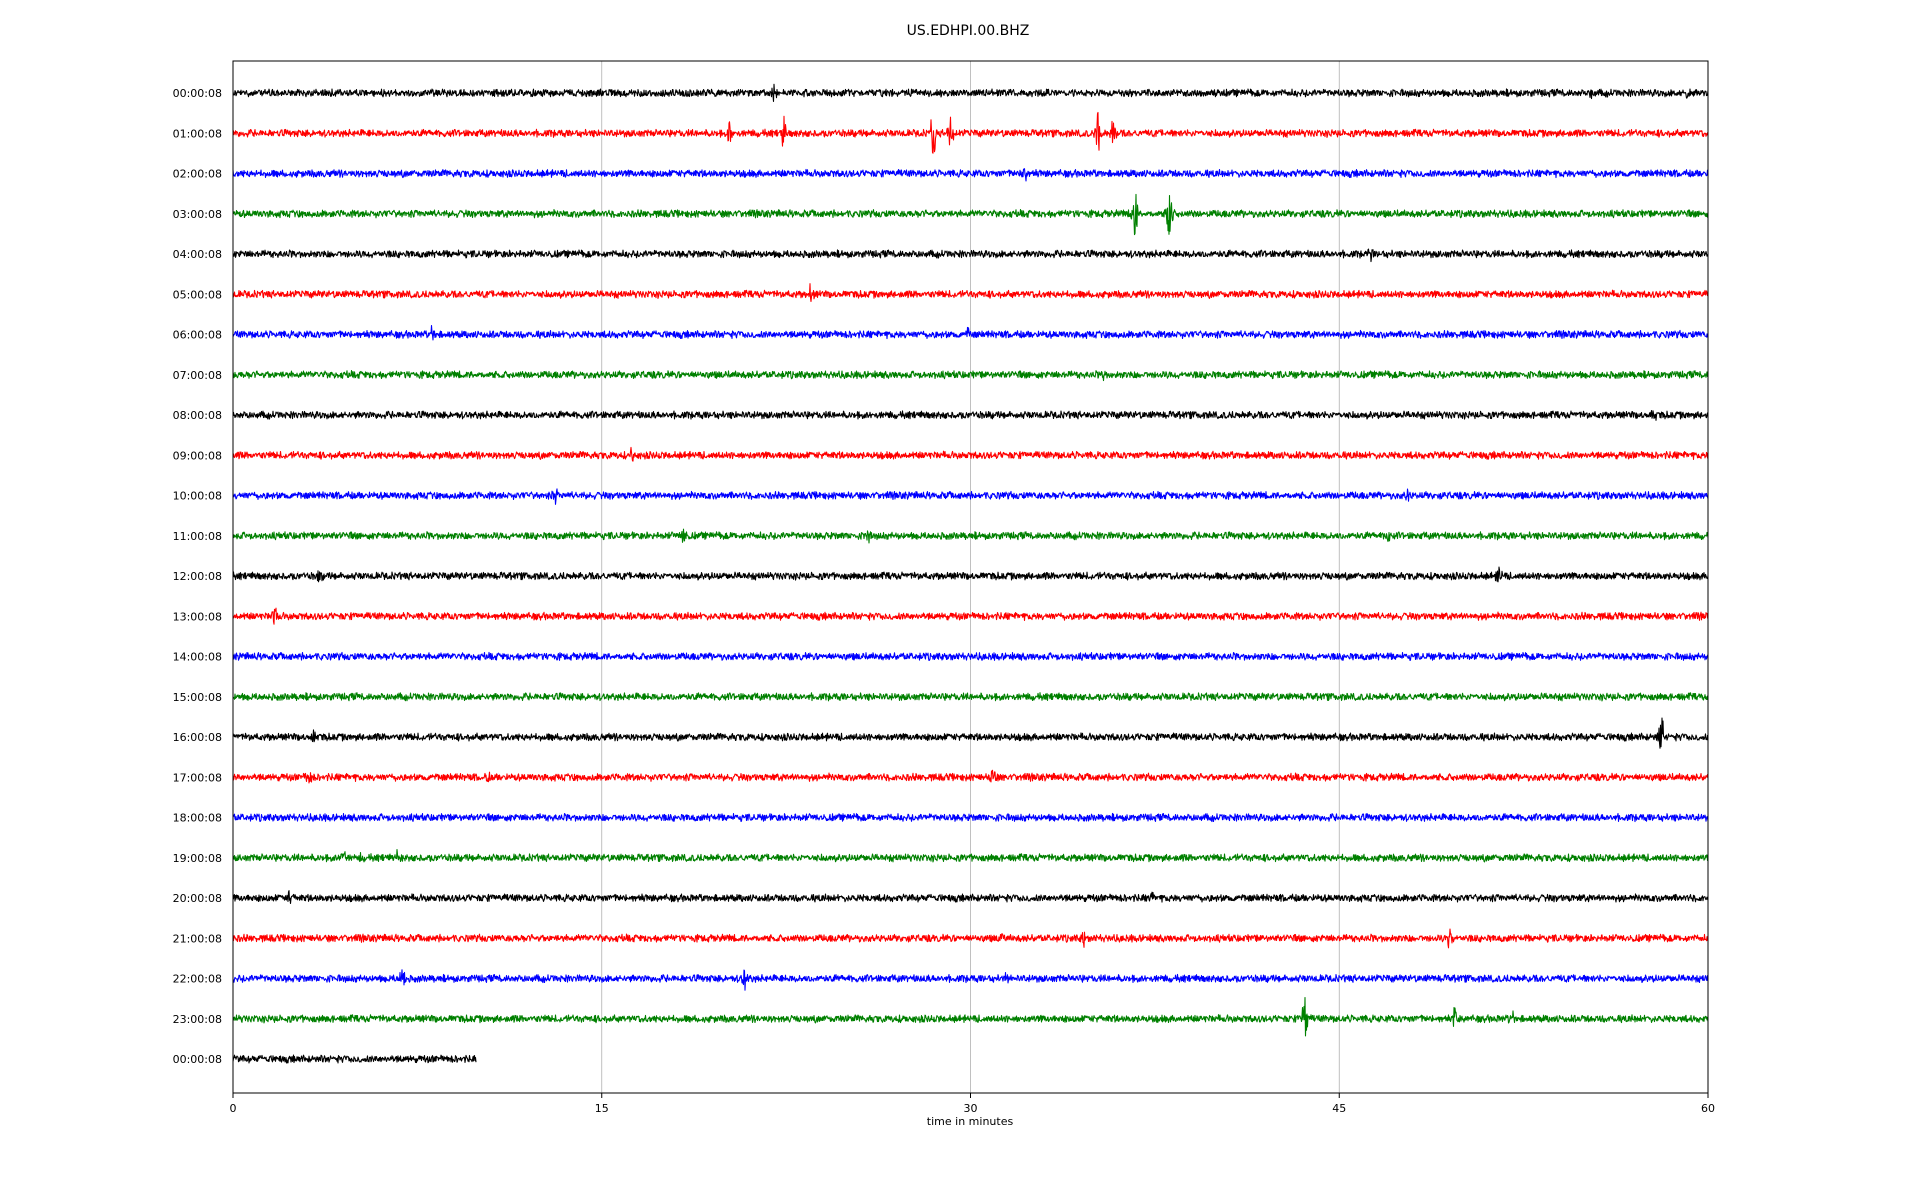 The height and width of the screenshot is (1200, 1920). Describe the element at coordinates (197, 133) in the screenshot. I see `row-time-label: 01:00:08` at that location.